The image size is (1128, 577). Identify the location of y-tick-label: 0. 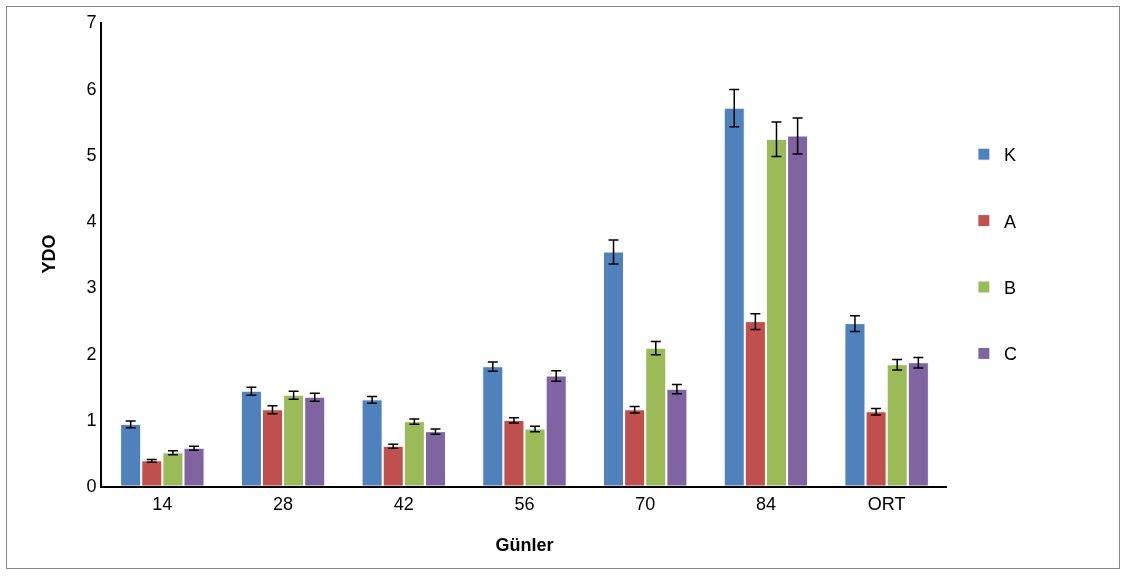
(91, 486).